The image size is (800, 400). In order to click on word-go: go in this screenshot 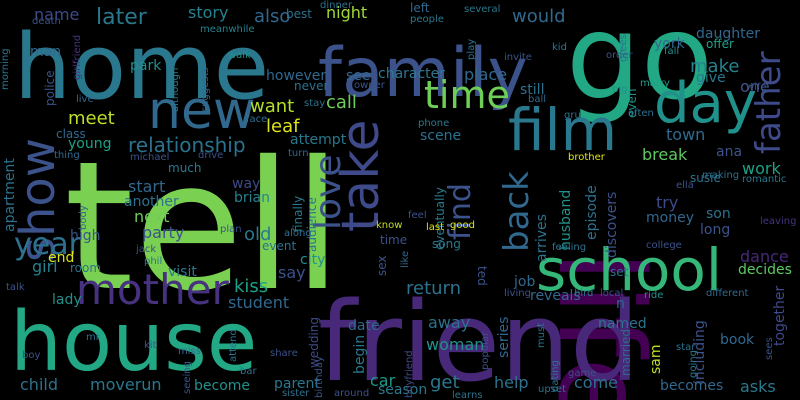, I will do `click(639, 63)`.